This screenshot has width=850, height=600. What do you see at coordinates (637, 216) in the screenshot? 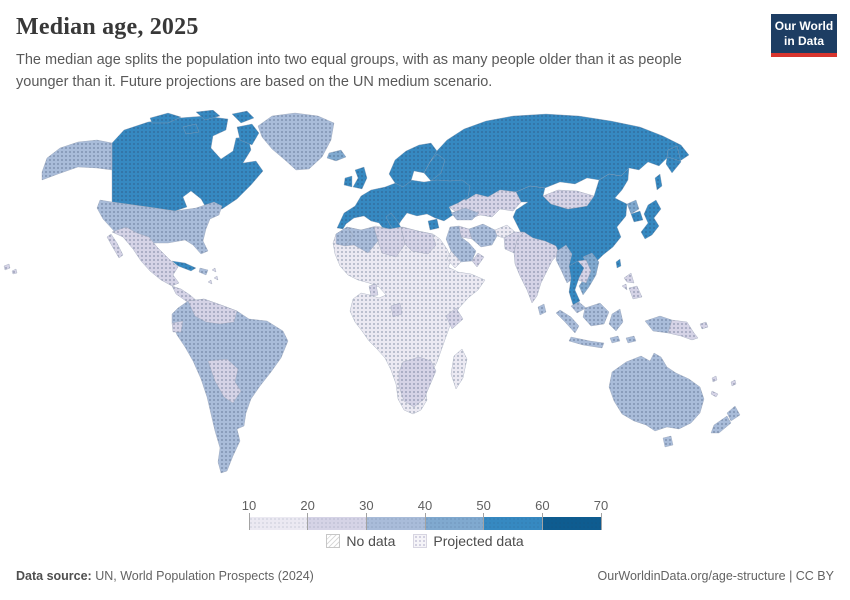
I see `region-south-korea` at bounding box center [637, 216].